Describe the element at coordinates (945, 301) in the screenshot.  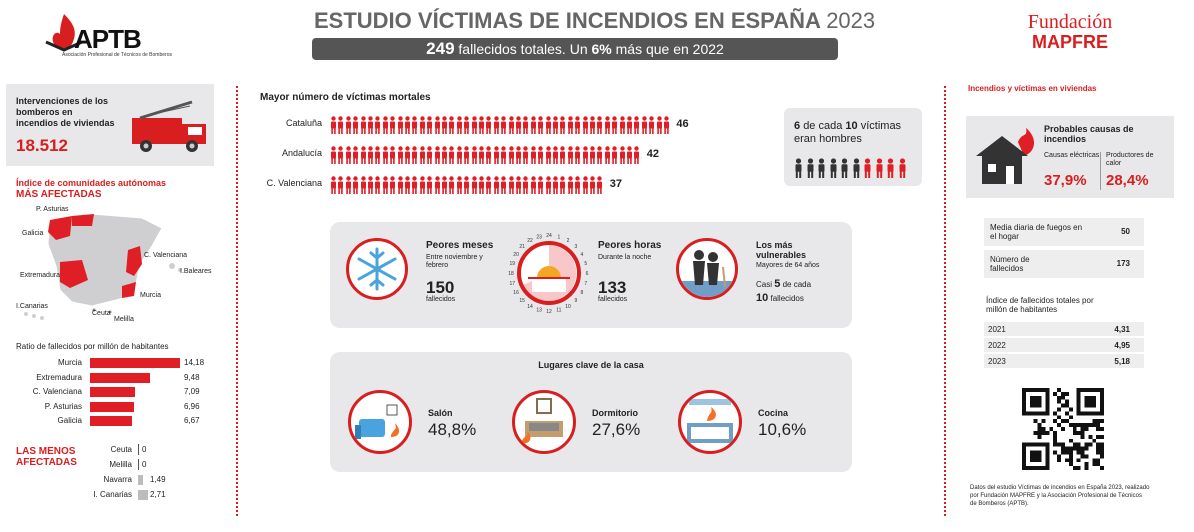
I see `separator-right` at that location.